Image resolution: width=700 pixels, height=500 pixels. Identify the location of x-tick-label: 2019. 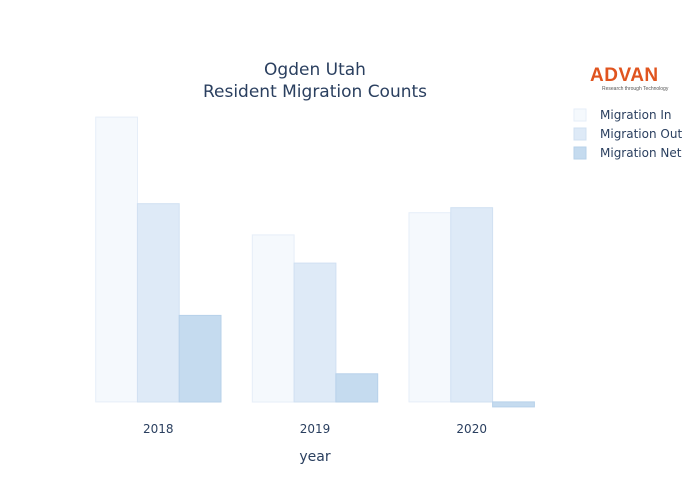
(315, 429).